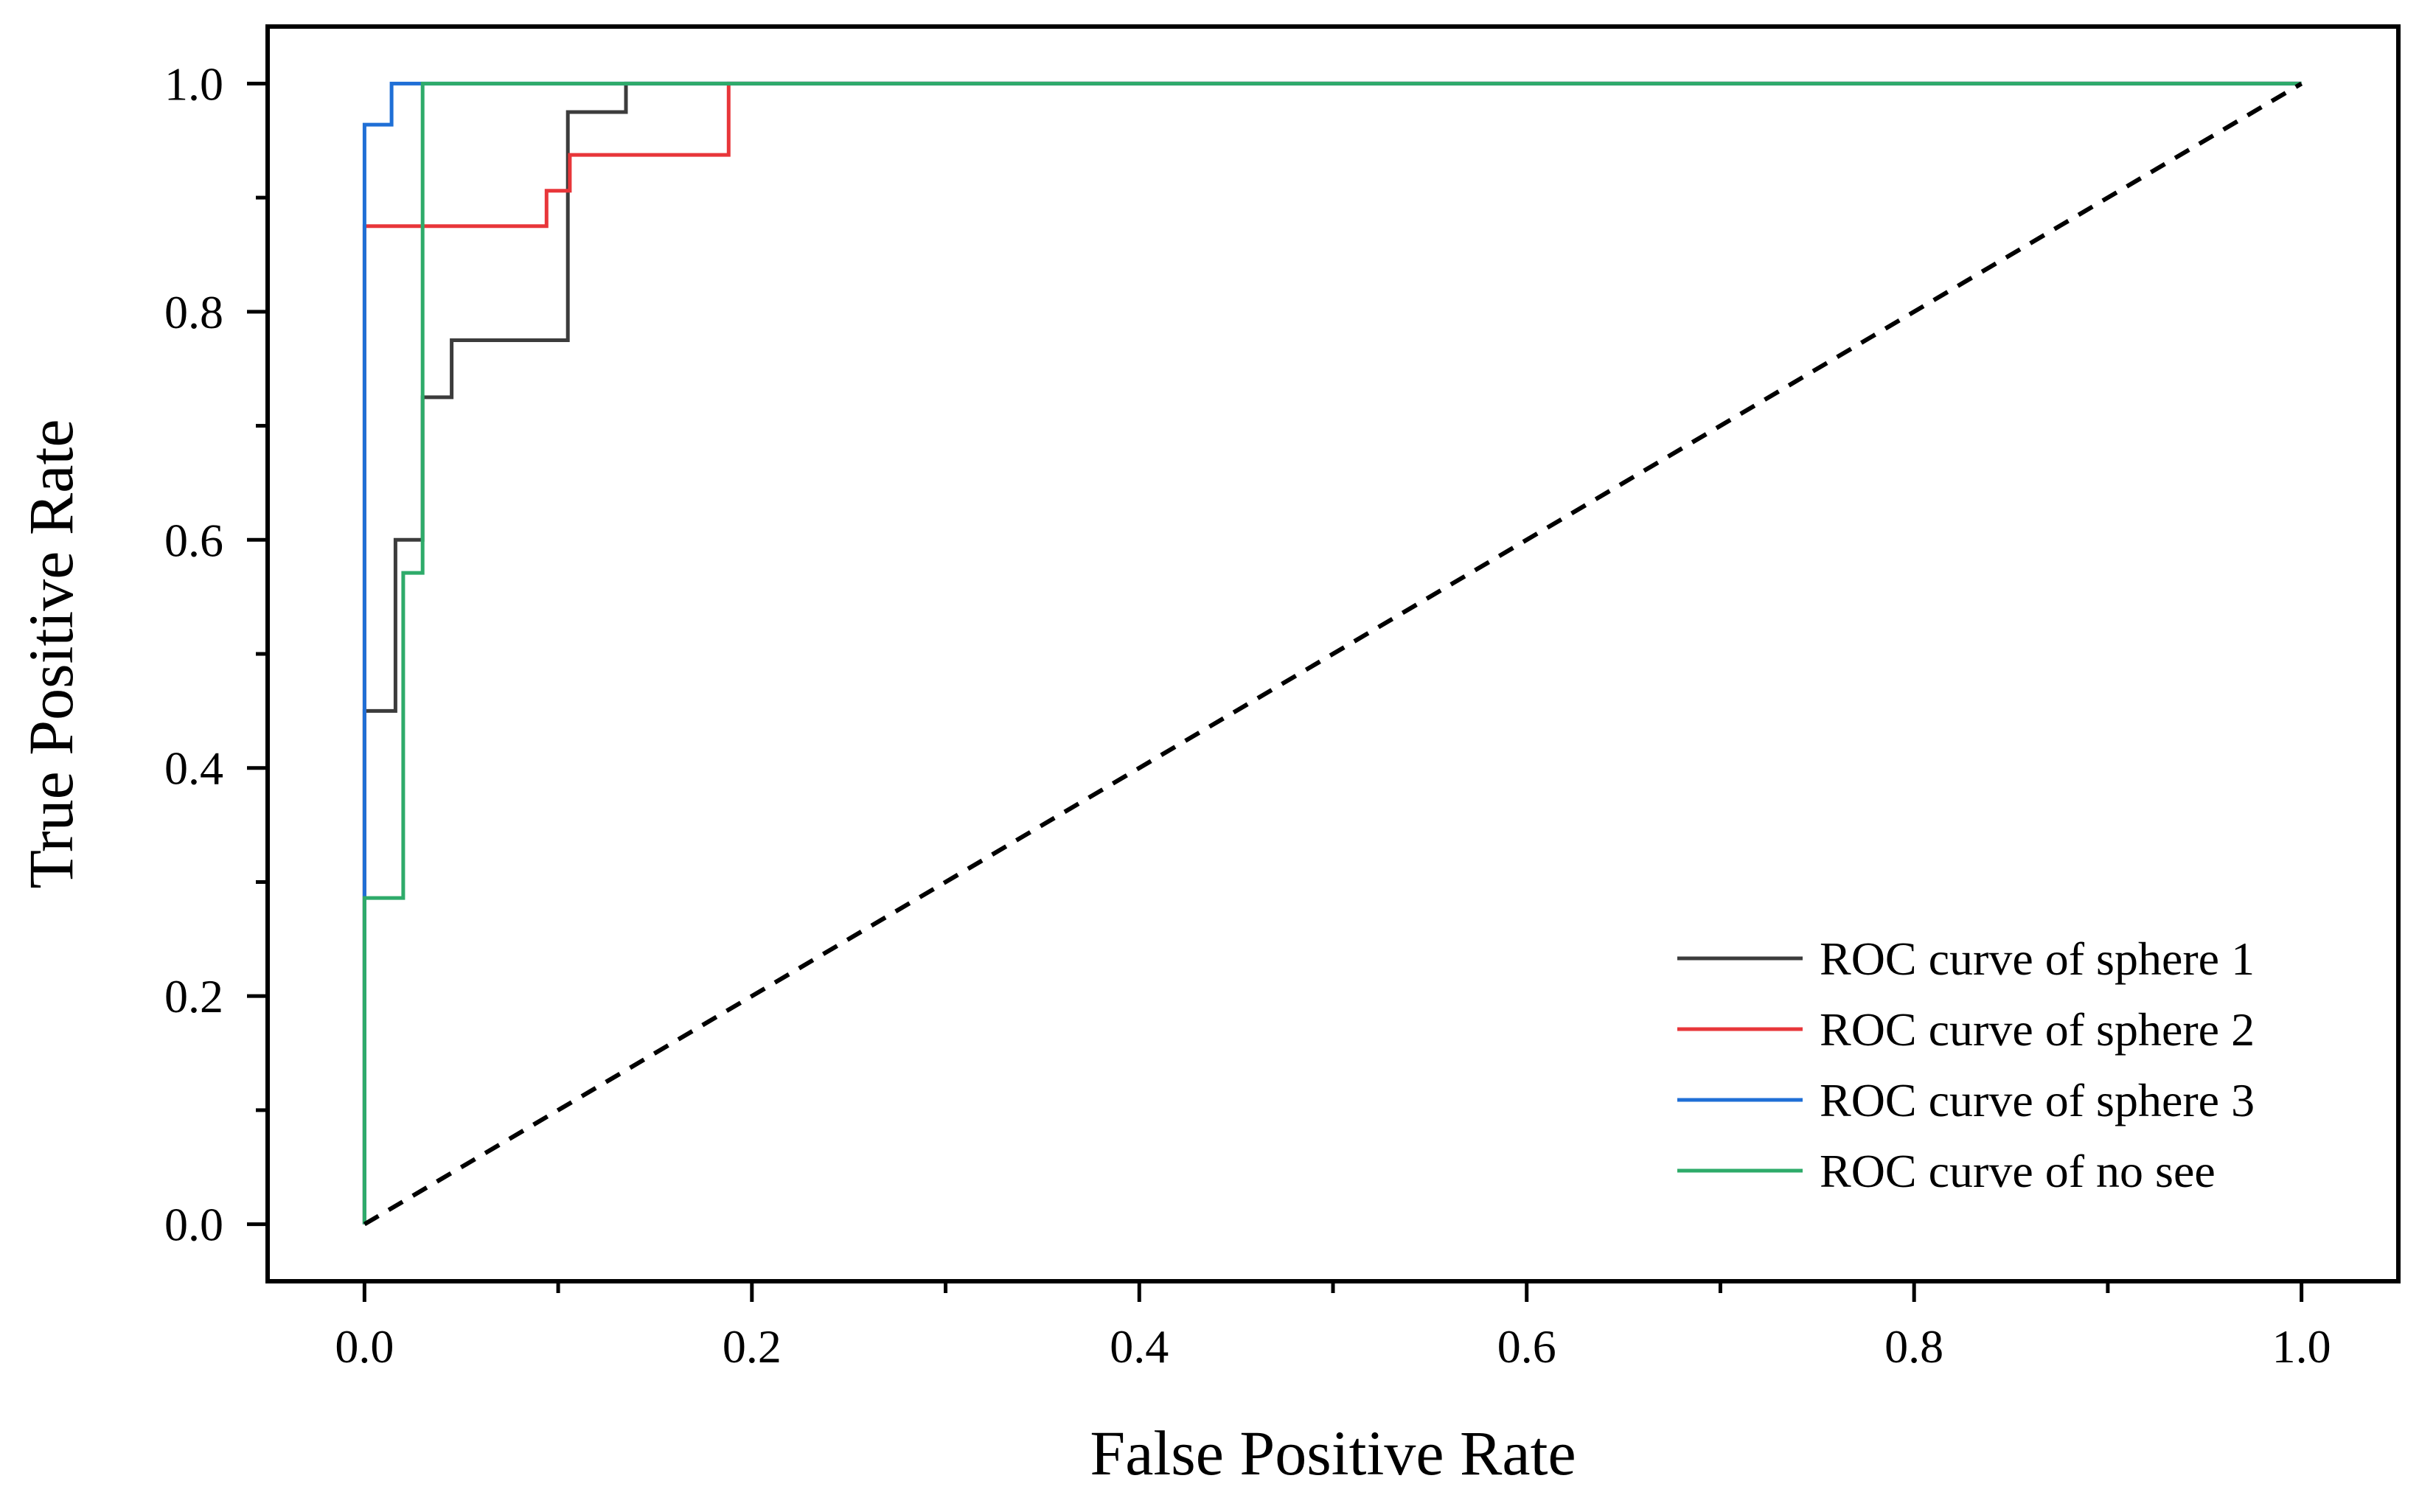 Image resolution: width=2419 pixels, height=1512 pixels. I want to click on legend-label: ROC curve of sphere 3, so click(2037, 1100).